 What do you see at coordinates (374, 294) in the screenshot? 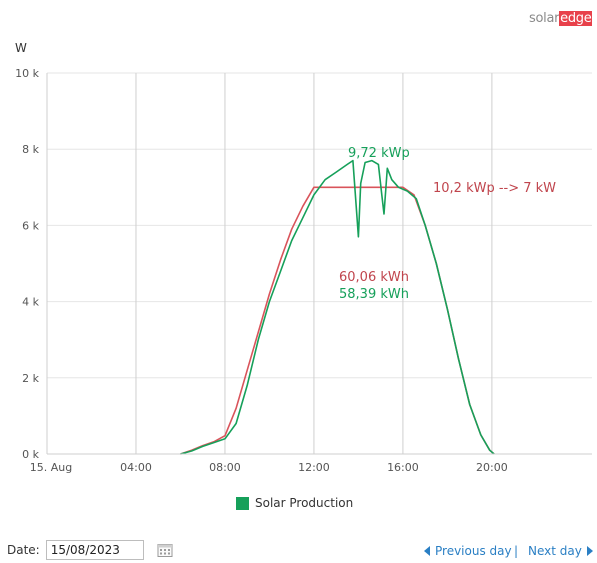
I see `chart-annotation: 58,39 kWh` at bounding box center [374, 294].